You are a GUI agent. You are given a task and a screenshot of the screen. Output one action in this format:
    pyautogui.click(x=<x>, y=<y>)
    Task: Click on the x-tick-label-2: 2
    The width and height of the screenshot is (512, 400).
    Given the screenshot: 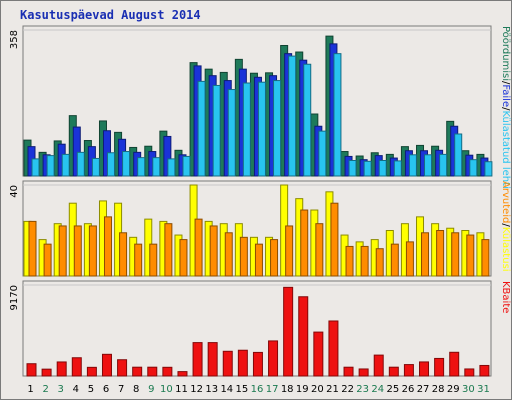 What is the action you would take?
    pyautogui.click(x=45, y=389)
    